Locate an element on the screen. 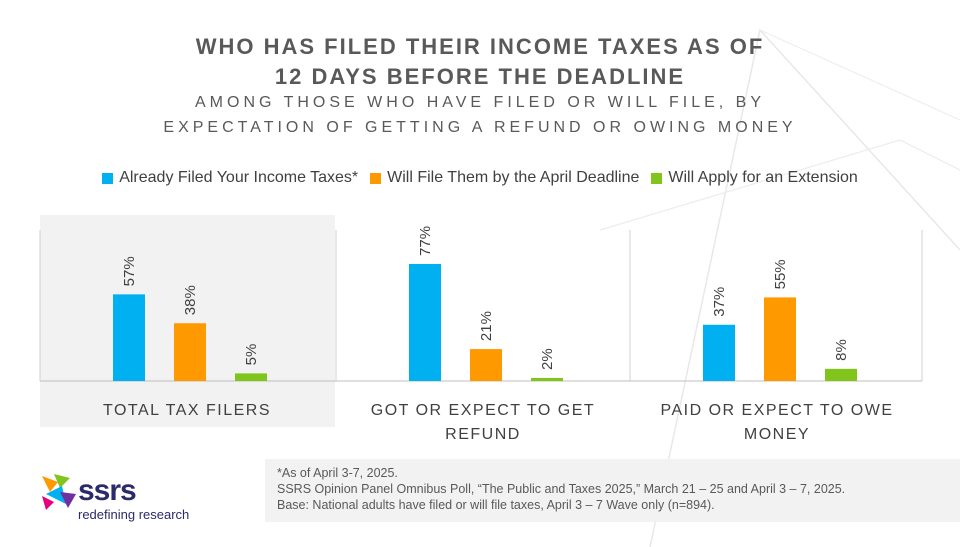 This screenshot has height=547, width=960. legend-swatch-blue is located at coordinates (108, 178).